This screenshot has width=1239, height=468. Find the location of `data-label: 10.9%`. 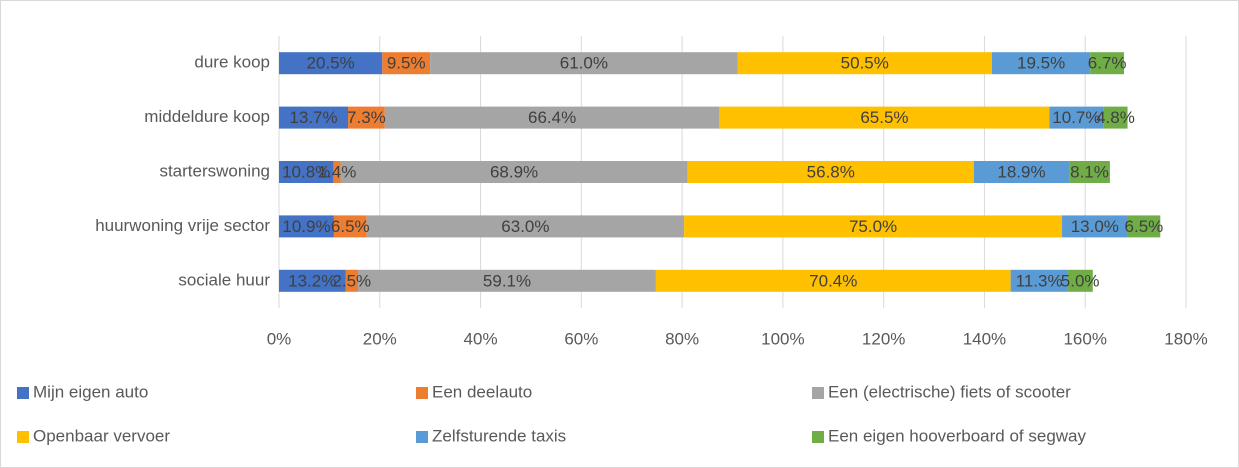

data-label: 10.9% is located at coordinates (306, 226).